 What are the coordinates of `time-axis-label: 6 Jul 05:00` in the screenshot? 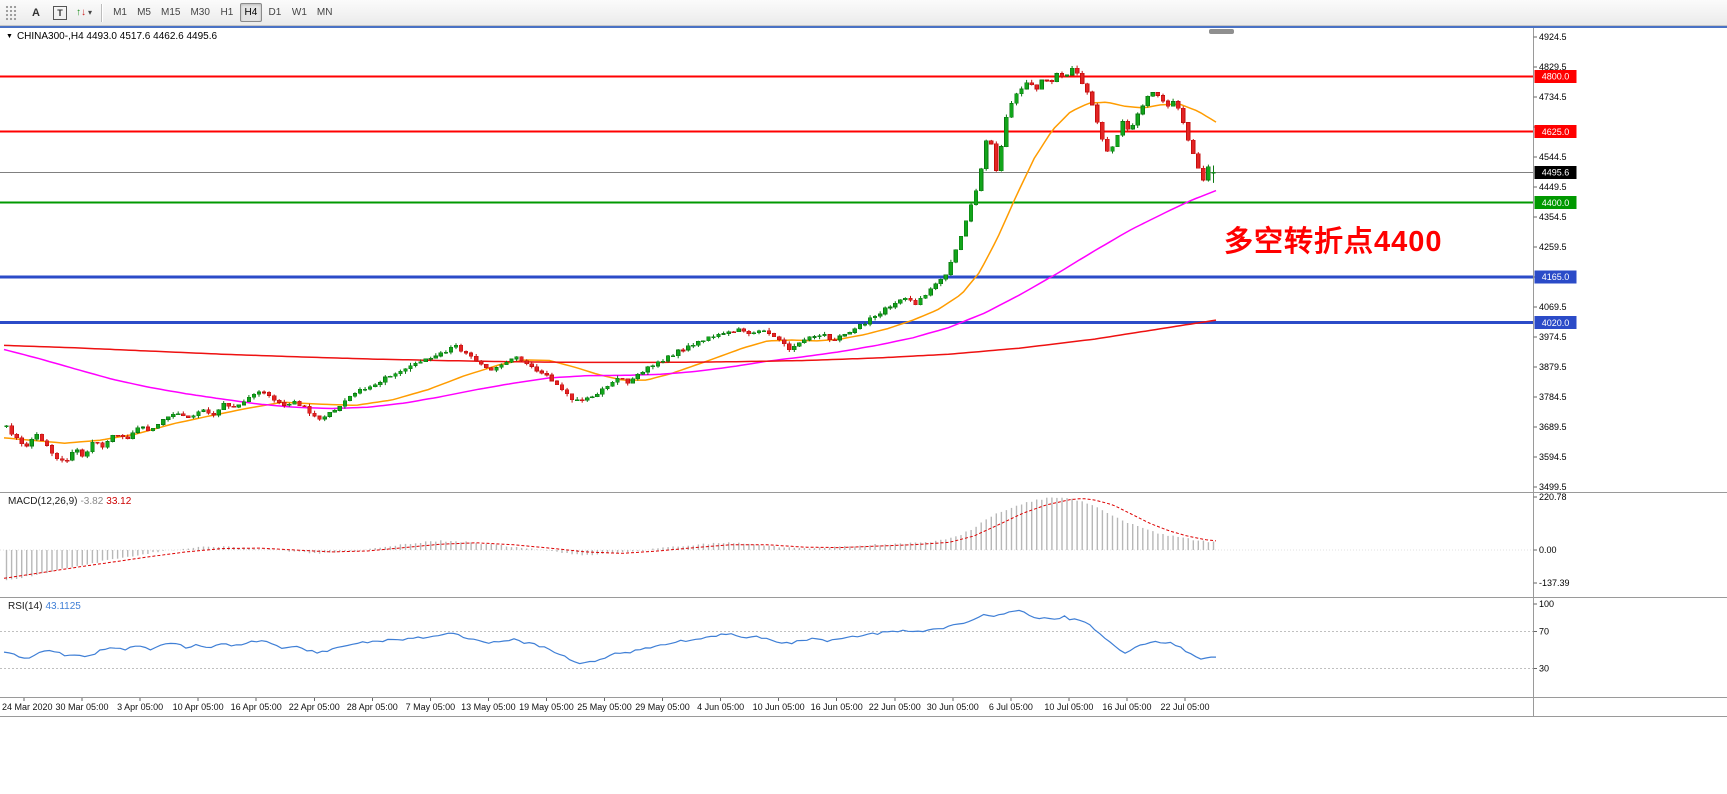 It's located at (1011, 707).